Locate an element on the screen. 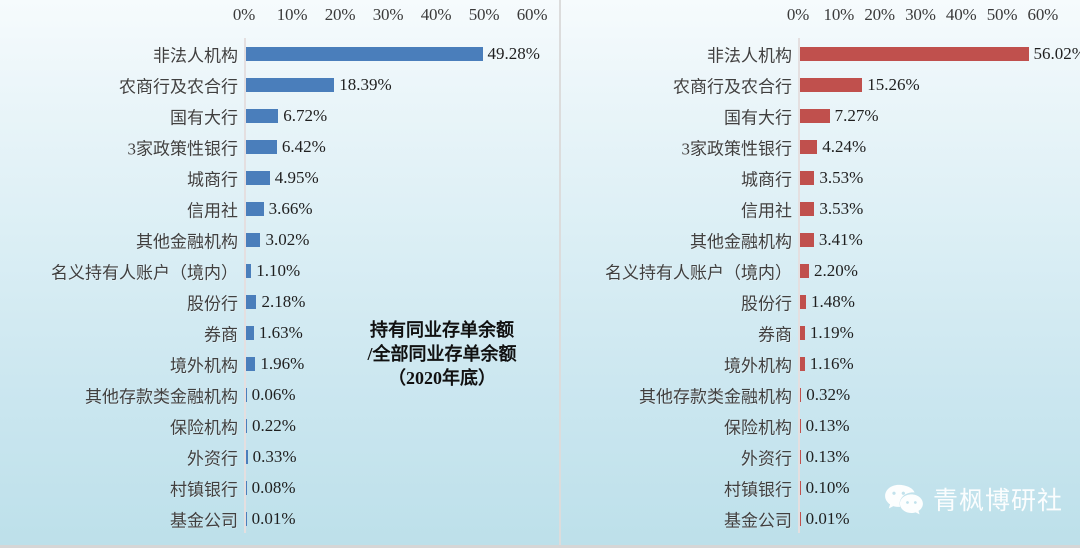 The image size is (1080, 548). chart-row: 券商 1.63% is located at coordinates (368, 332).